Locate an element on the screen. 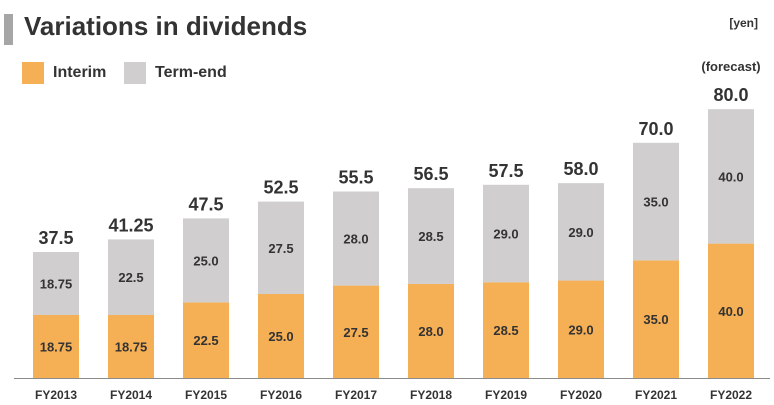 The image size is (774, 405). legend-label-term-end: Term-end is located at coordinates (191, 72).